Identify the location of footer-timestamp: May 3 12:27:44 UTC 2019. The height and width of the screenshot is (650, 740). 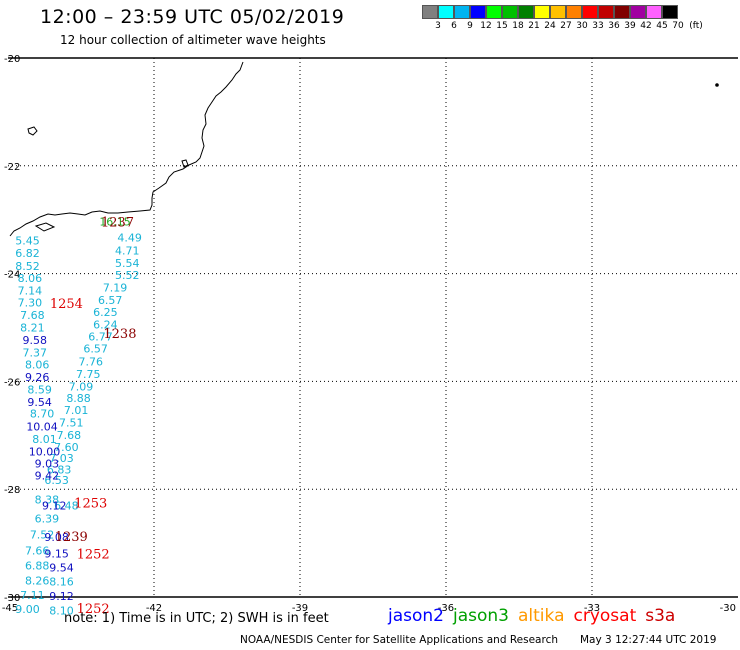
(648, 640).